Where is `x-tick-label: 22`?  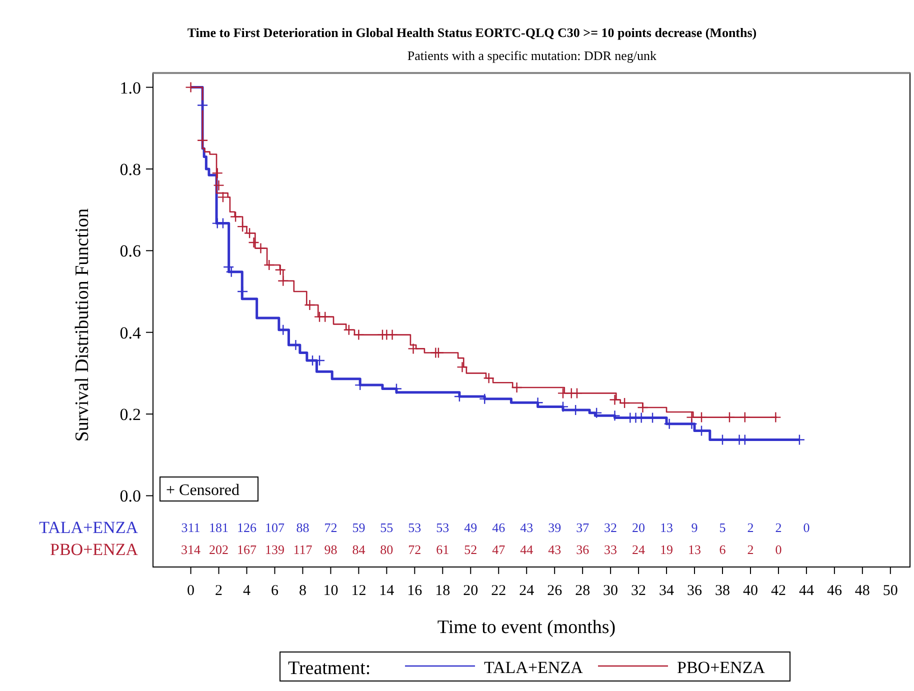
x-tick-label: 22 is located at coordinates (498, 591).